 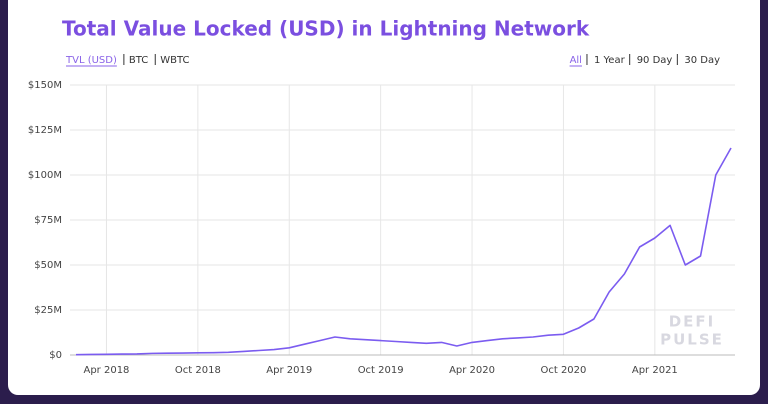 I want to click on x-tick-label: Oct 2020, so click(x=563, y=370).